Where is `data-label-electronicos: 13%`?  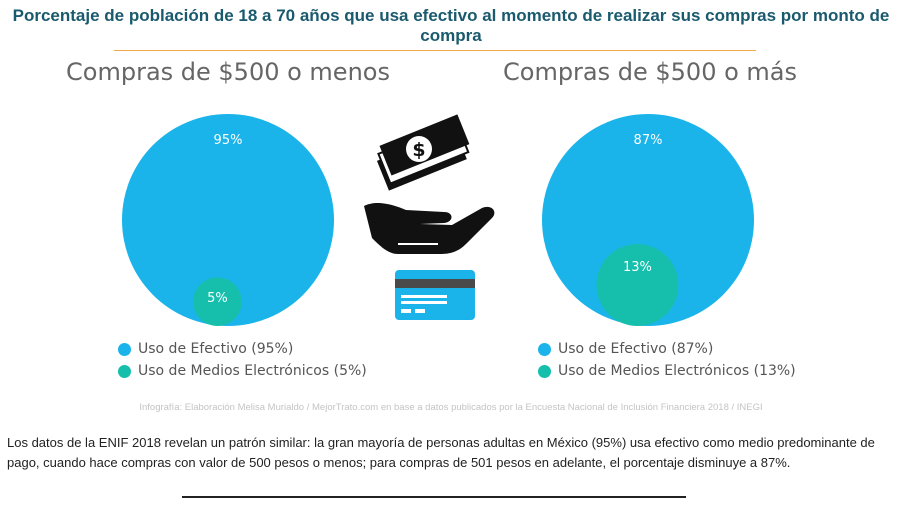
data-label-electronicos: 13% is located at coordinates (637, 267).